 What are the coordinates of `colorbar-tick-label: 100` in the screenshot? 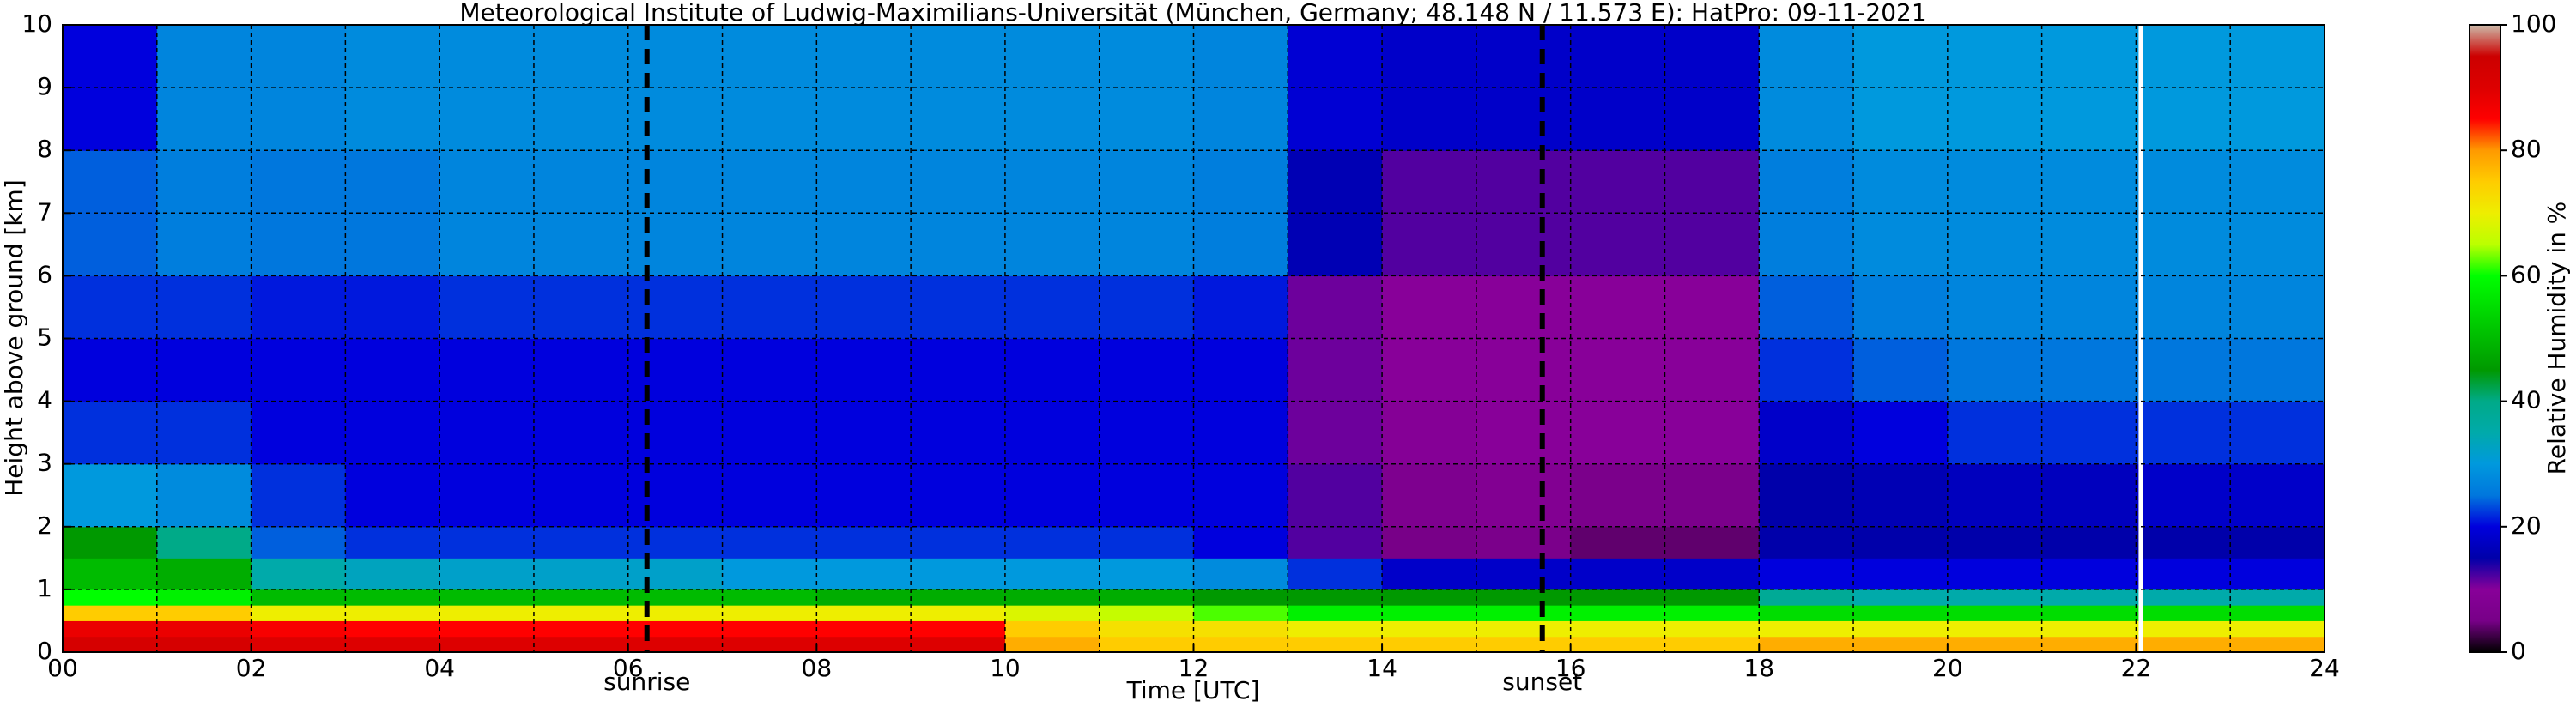 It's located at (2533, 24).